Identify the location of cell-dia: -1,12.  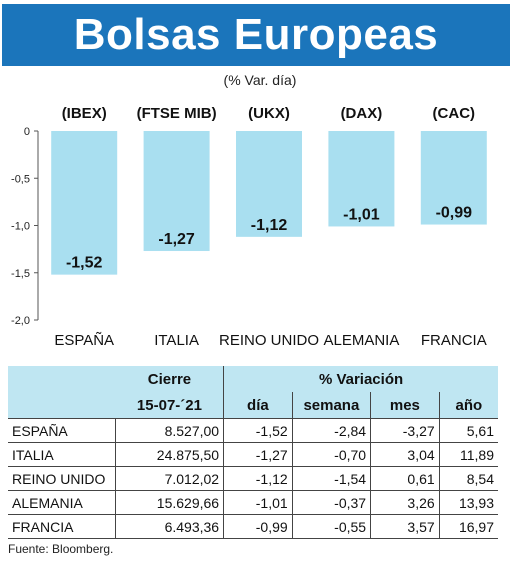
(258, 478).